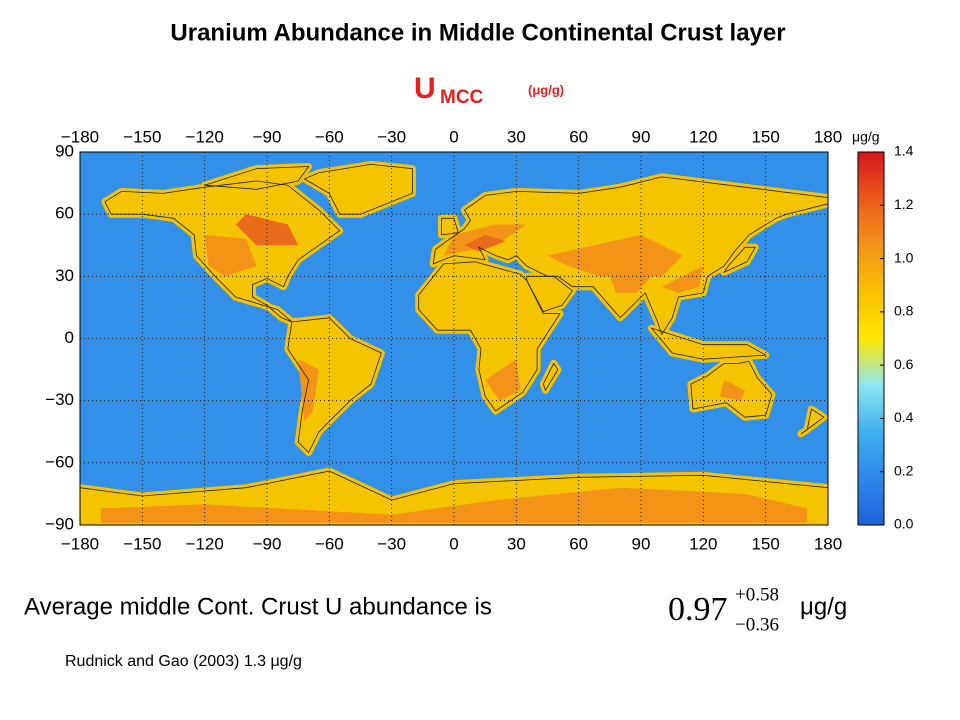 Image resolution: width=960 pixels, height=720 pixels. Describe the element at coordinates (59, 399) in the screenshot. I see `y-tick-label: −30` at that location.